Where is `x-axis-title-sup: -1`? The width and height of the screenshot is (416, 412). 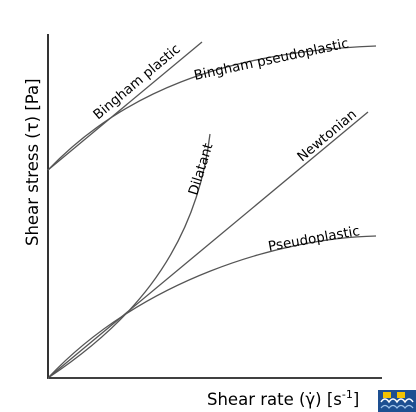
x-axis-title-sup: -1 is located at coordinates (347, 394).